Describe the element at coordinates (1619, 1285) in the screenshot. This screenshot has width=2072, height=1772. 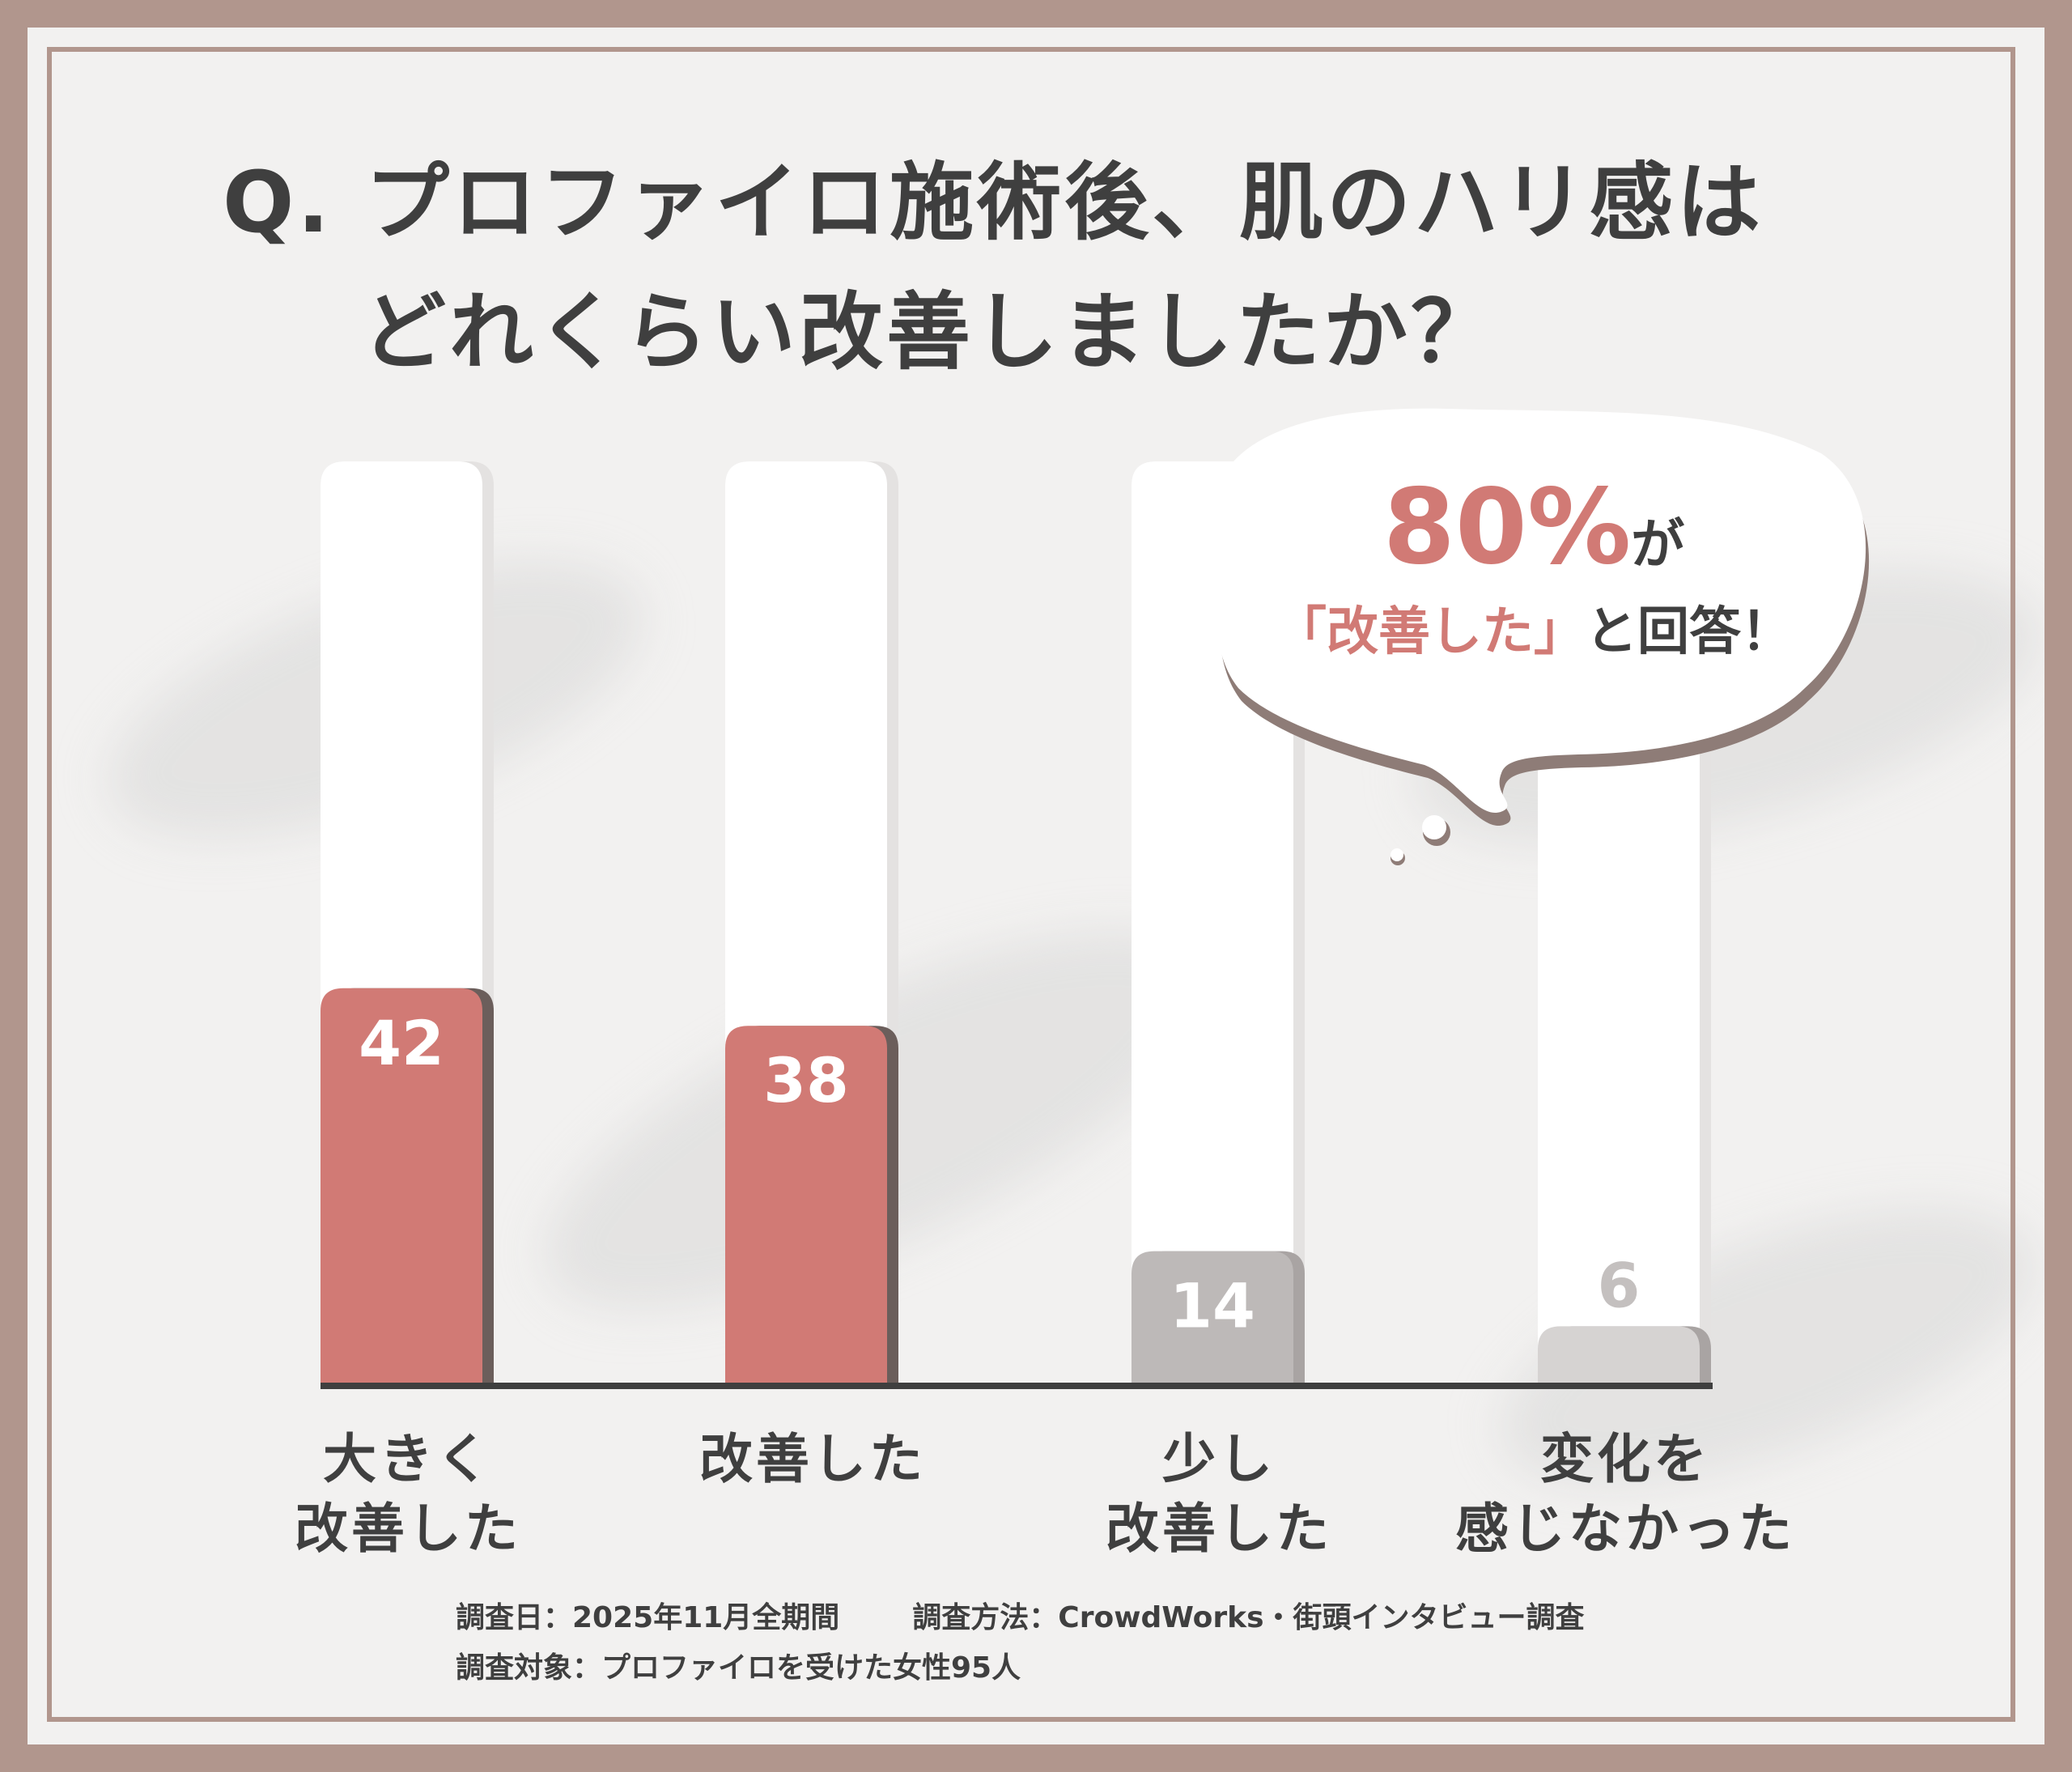
I see `bar-value-label: 6` at that location.